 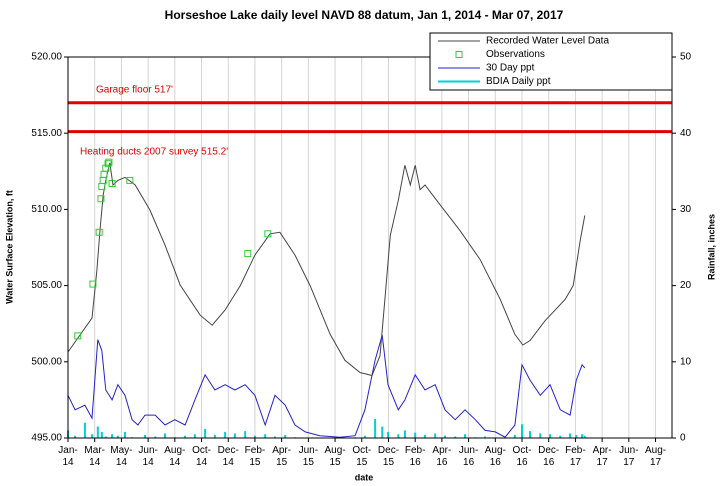 I want to click on x-tick-label: Apr-16, so click(x=441, y=456).